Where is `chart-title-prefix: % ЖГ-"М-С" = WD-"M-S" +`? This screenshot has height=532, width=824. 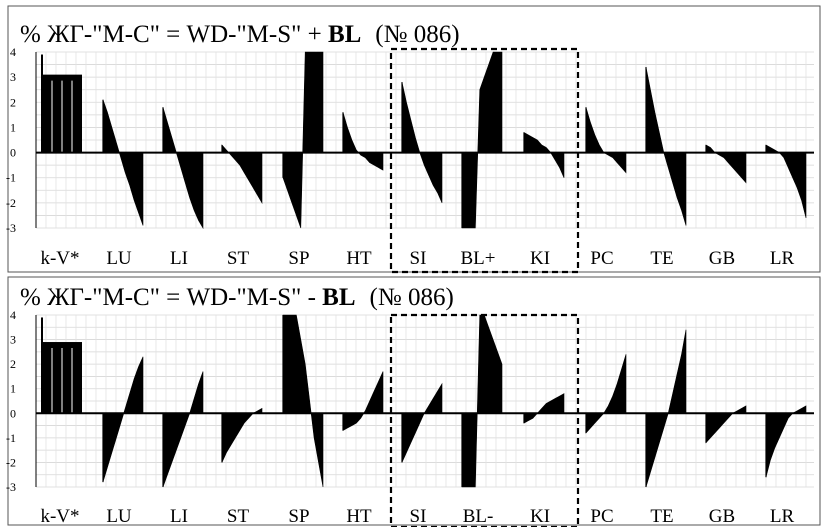
chart-title-prefix: % ЖГ-"М-С" = WD-"M-S" + is located at coordinates (174, 34).